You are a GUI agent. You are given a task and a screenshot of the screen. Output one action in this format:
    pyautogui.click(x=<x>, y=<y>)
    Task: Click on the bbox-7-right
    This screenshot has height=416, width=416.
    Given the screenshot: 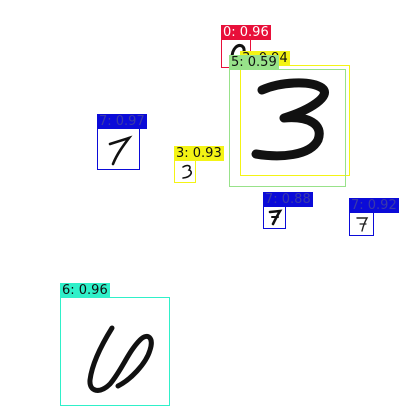 What is the action you would take?
    pyautogui.click(x=361, y=223)
    